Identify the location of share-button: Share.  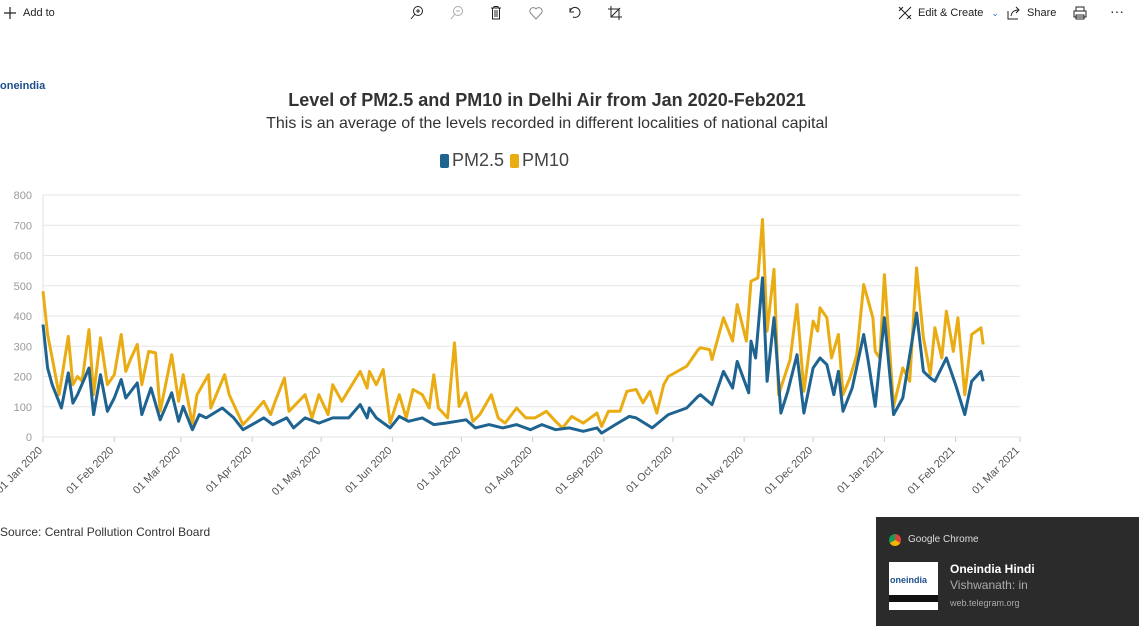
(1031, 13).